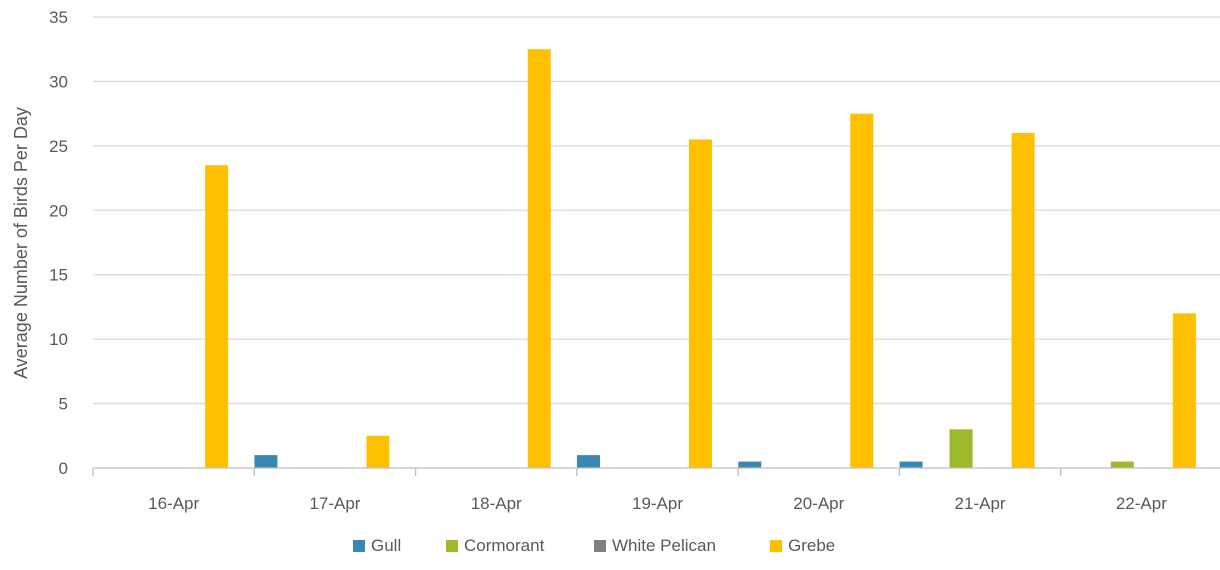 Image resolution: width=1220 pixels, height=570 pixels. I want to click on x-tick-label: 21-Apr, so click(980, 503).